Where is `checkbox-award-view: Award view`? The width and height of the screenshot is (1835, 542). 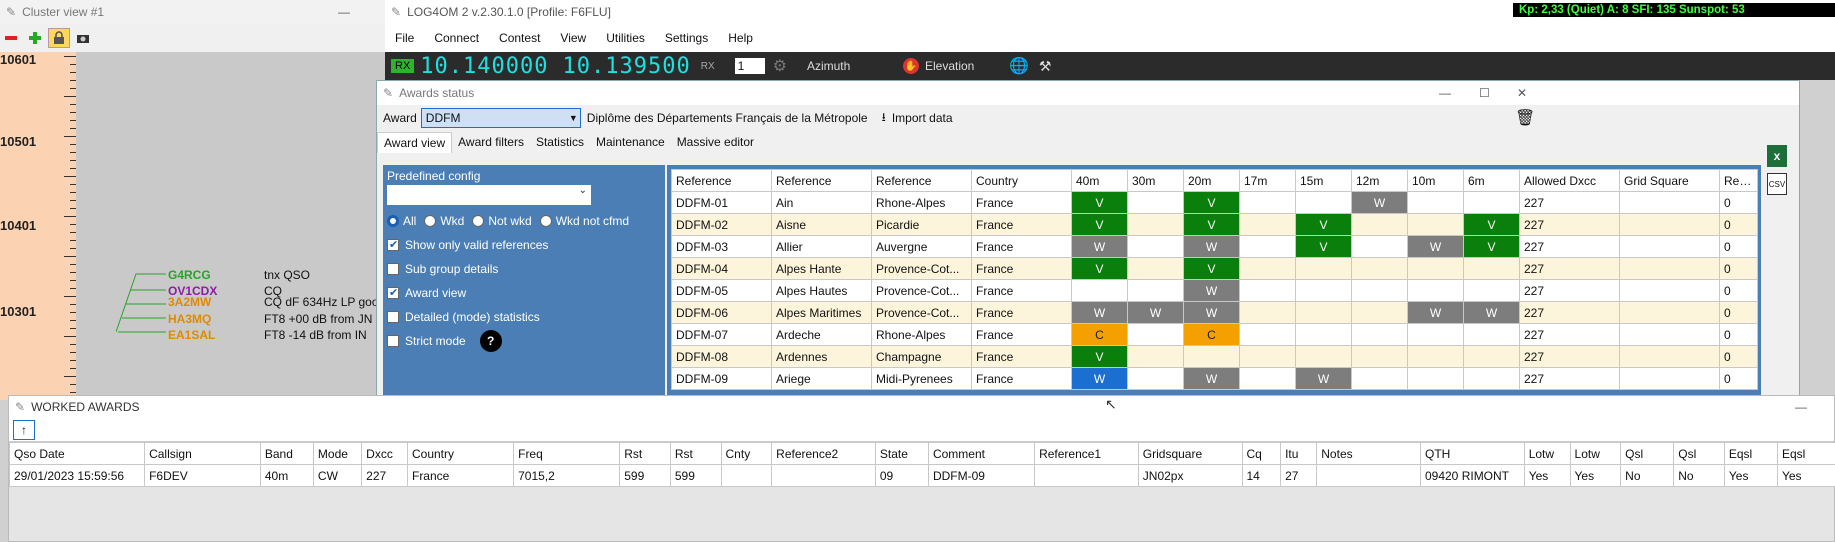 checkbox-award-view: Award view is located at coordinates (524, 293).